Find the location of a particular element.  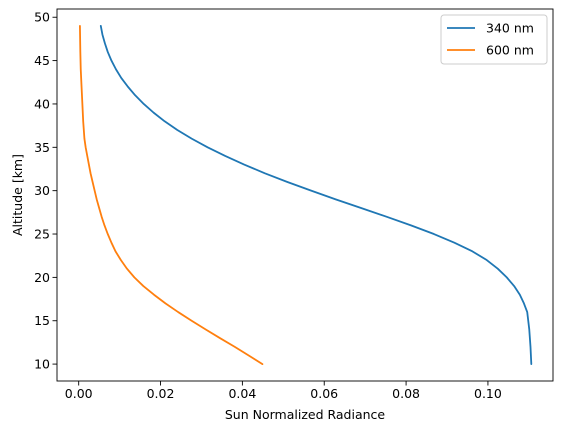

y-axis-label: Altitude [km] is located at coordinates (17, 195).